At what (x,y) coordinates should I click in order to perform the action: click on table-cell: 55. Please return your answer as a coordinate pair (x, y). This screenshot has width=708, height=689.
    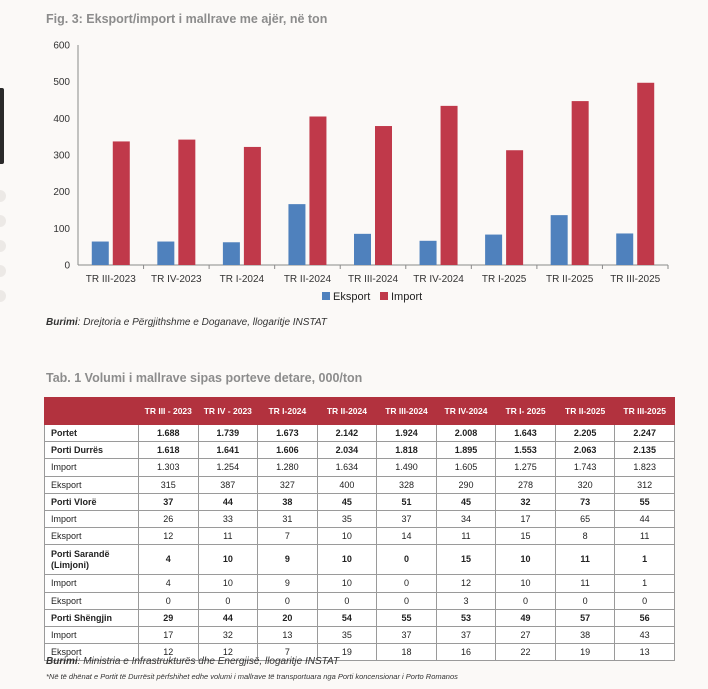
    Looking at the image, I should click on (644, 501).